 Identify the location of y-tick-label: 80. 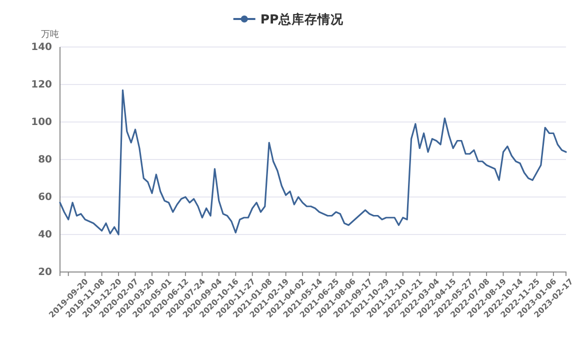
(45, 160).